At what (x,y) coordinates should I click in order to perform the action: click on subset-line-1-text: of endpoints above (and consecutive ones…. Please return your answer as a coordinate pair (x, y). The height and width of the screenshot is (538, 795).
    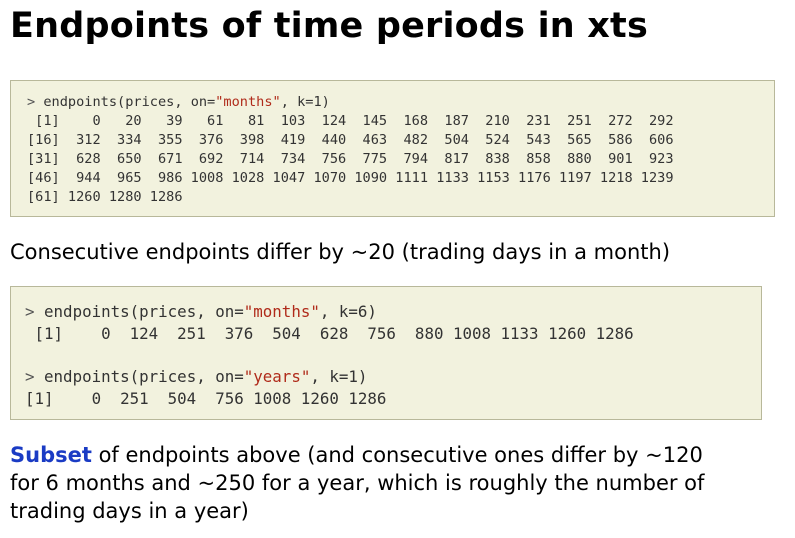
    Looking at the image, I should click on (397, 455).